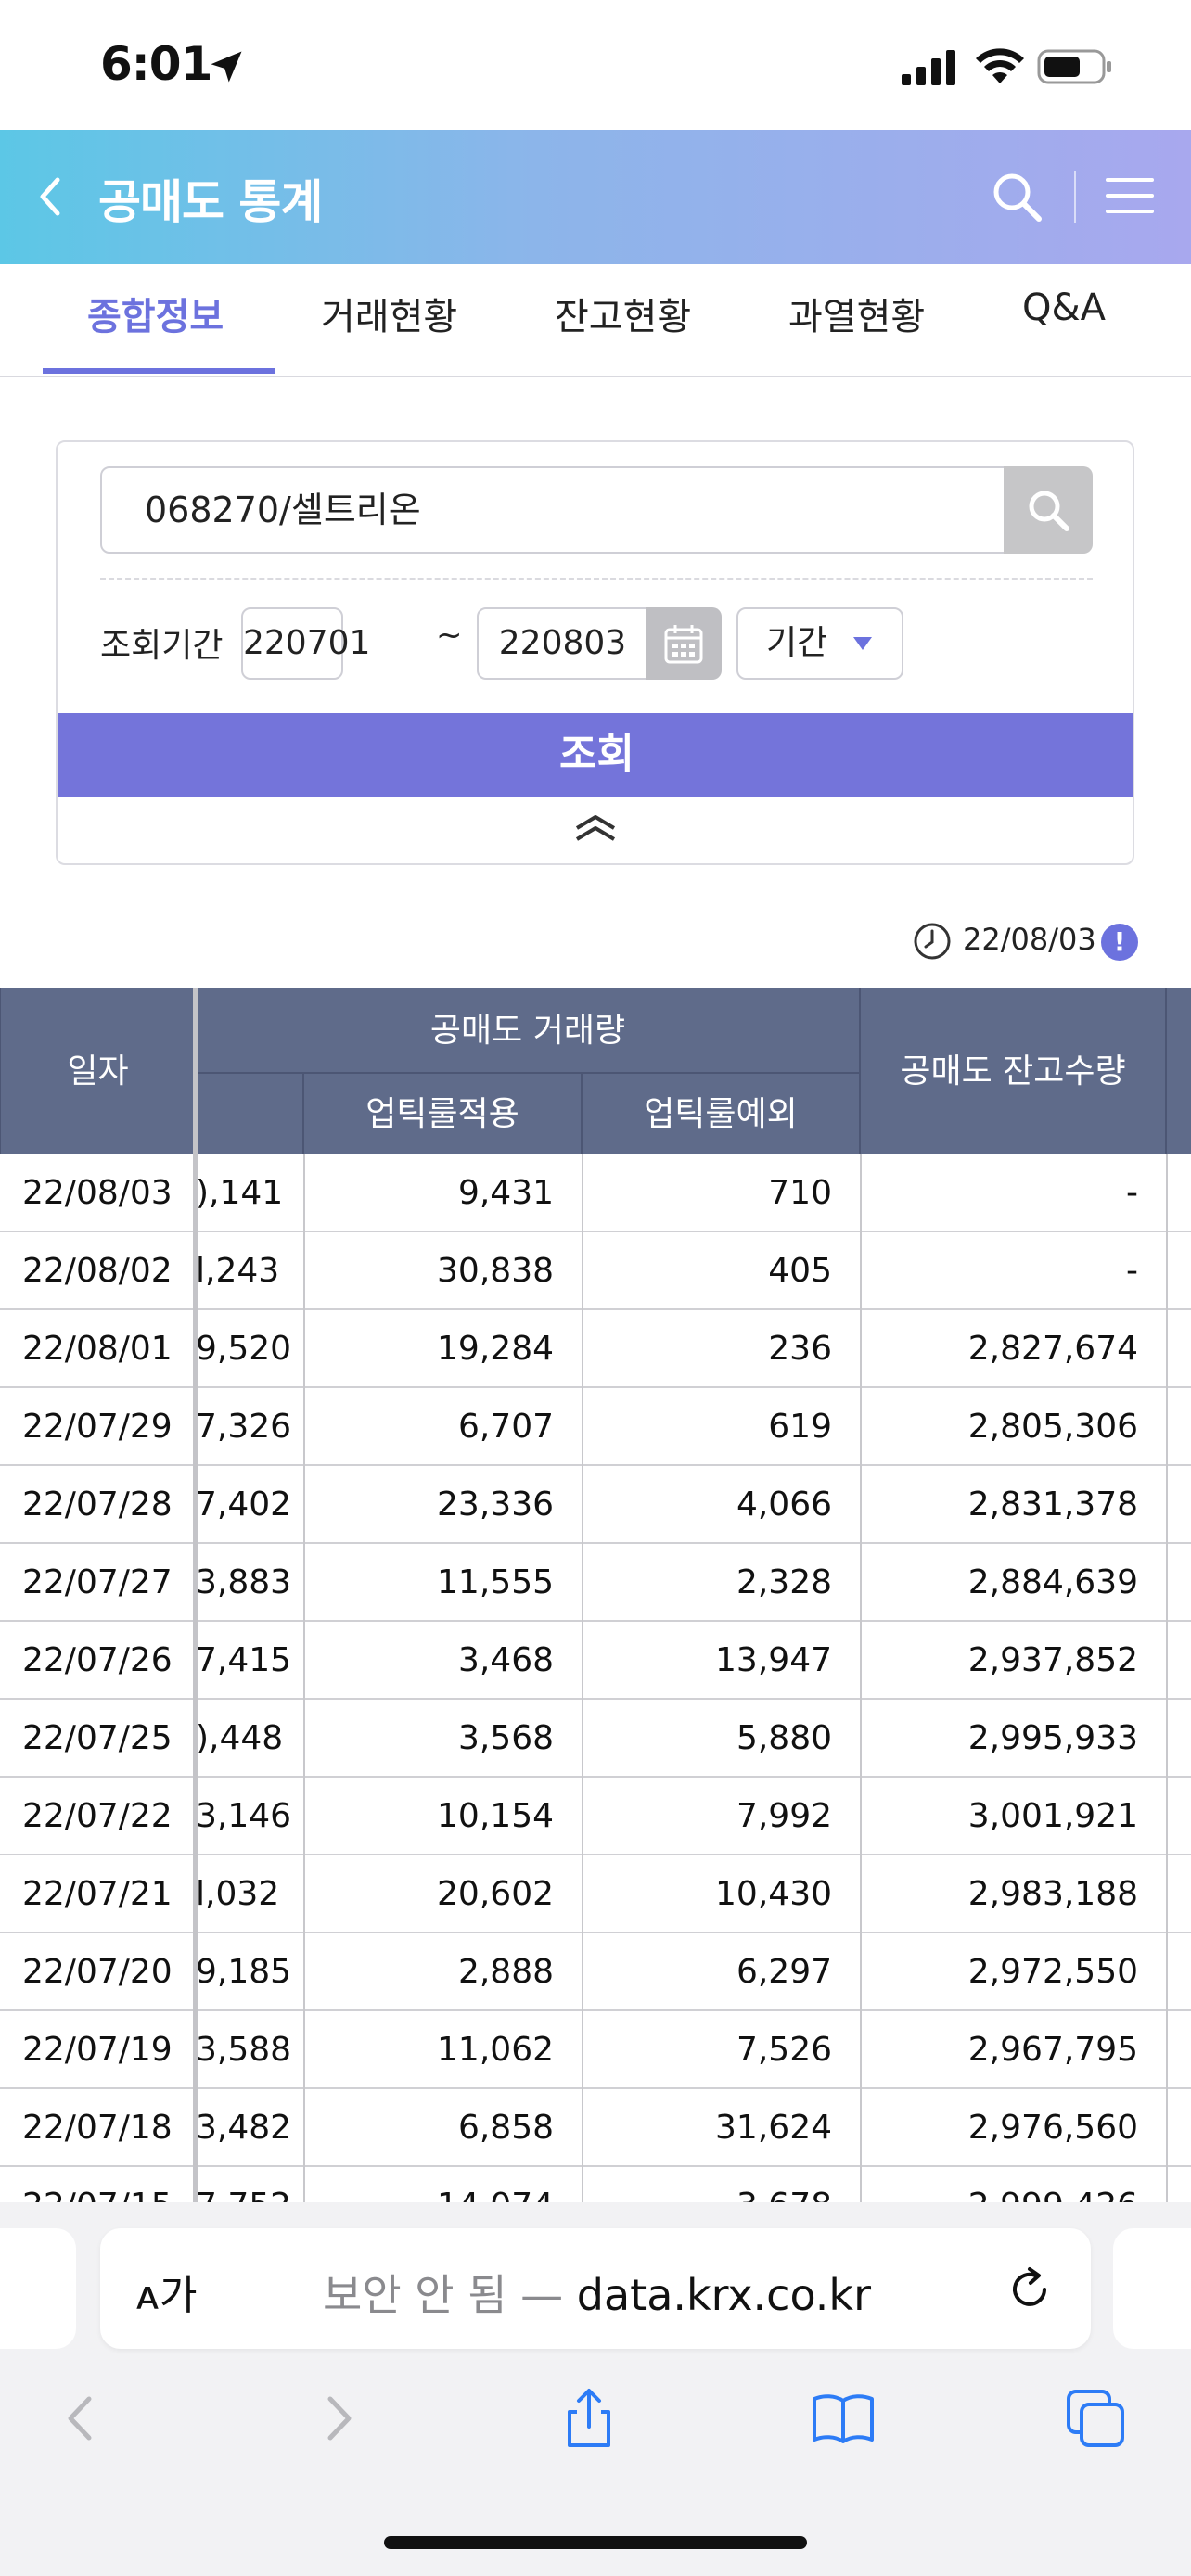  Describe the element at coordinates (1013, 1349) in the screenshot. I see `cell-balance-qty: 2,827,674` at that location.